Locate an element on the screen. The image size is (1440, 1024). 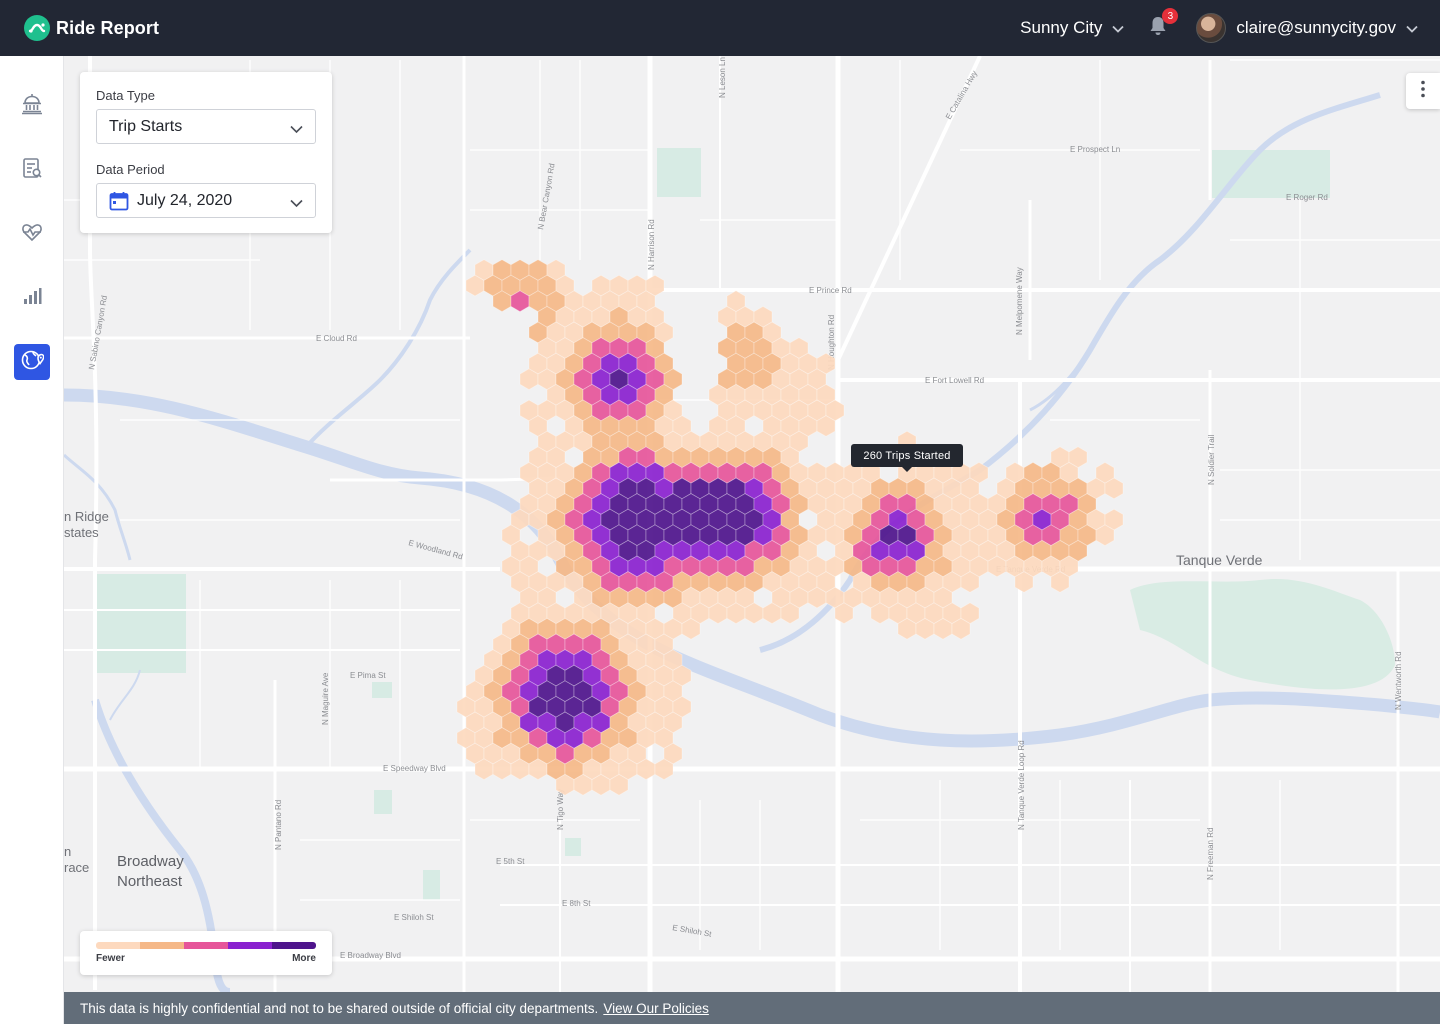
sidebar-item-city-hall is located at coordinates (32, 106).